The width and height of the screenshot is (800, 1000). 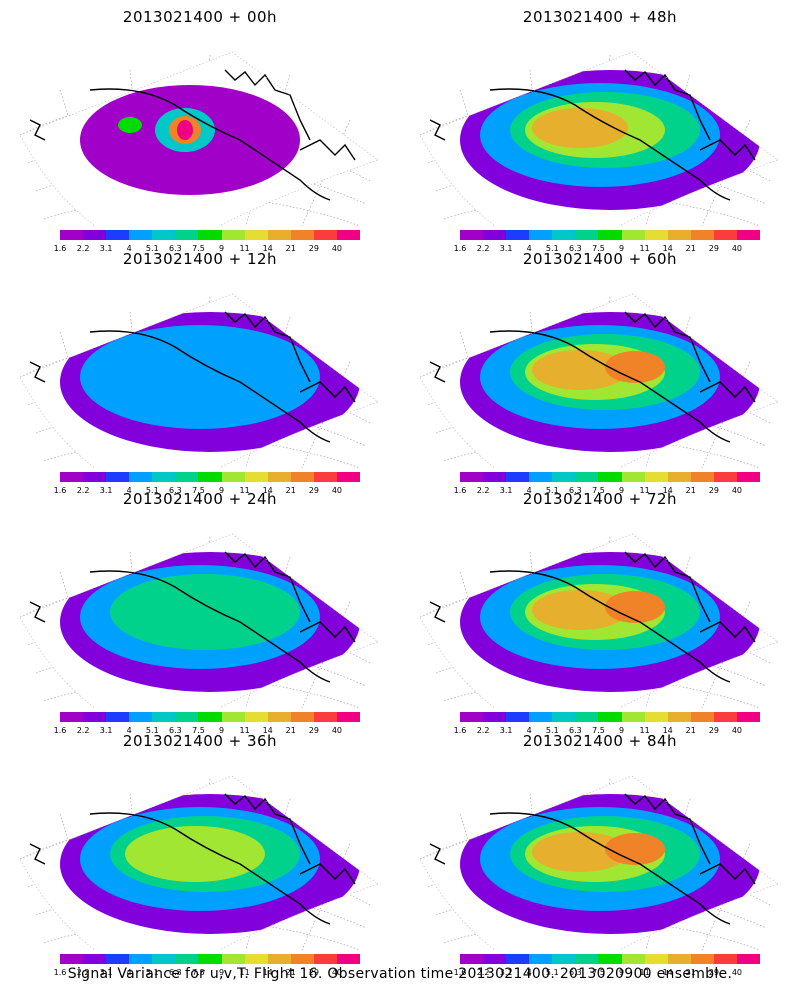 What do you see at coordinates (244, 730) in the screenshot?
I see `colorbar-label: 11` at bounding box center [244, 730].